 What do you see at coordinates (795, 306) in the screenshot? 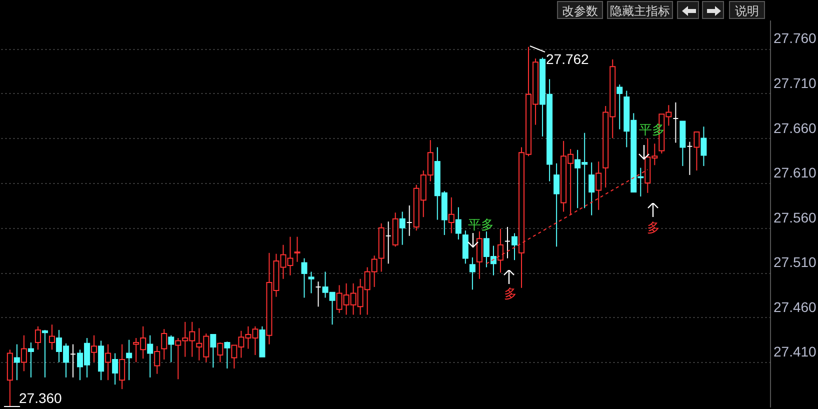
I see `y-tick-label: 27.460` at bounding box center [795, 306].